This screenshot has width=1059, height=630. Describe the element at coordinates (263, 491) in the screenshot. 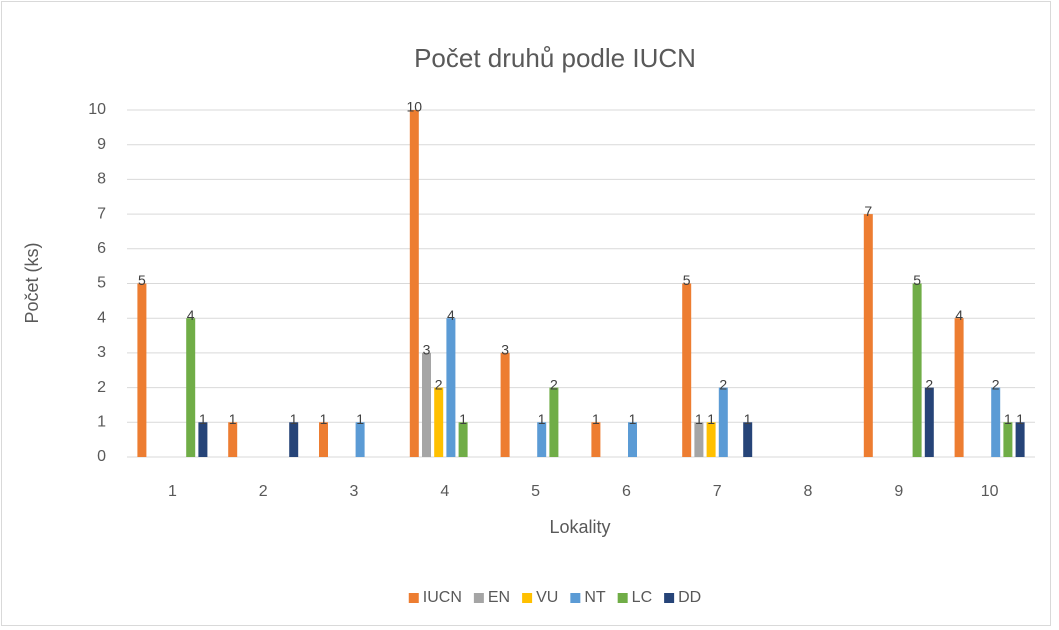

I see `x-tick-label: 2` at that location.